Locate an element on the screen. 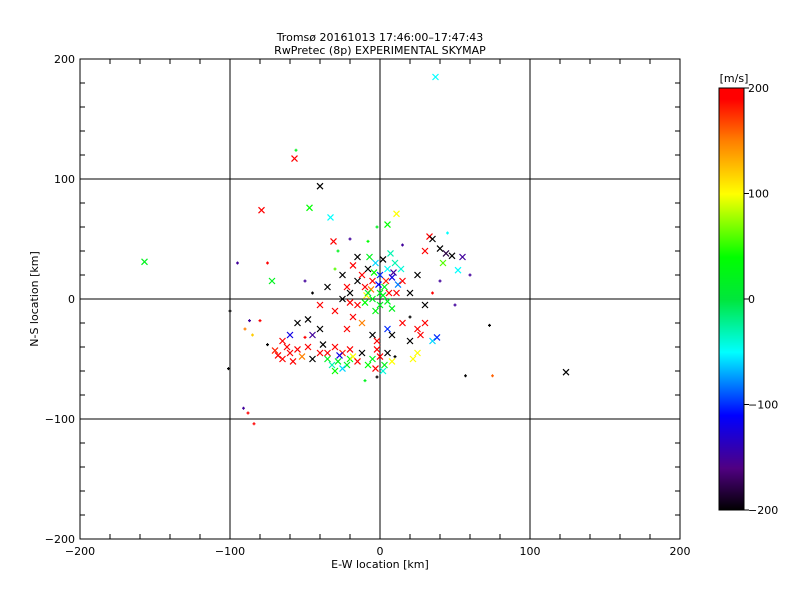  x-axis-label: E-W location [km] is located at coordinates (380, 564).